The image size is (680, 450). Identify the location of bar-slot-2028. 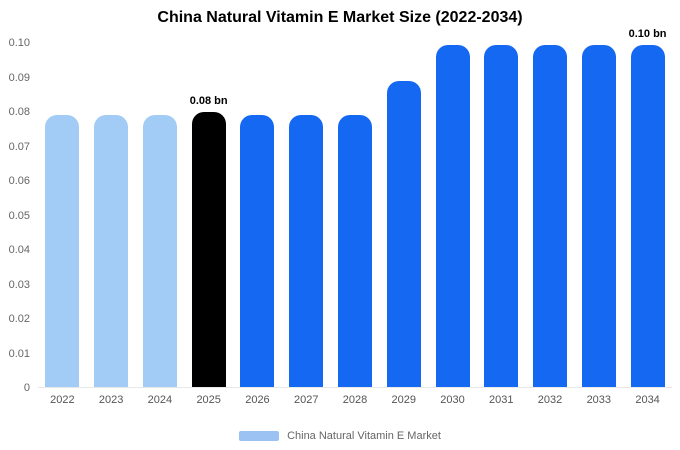
(355, 215).